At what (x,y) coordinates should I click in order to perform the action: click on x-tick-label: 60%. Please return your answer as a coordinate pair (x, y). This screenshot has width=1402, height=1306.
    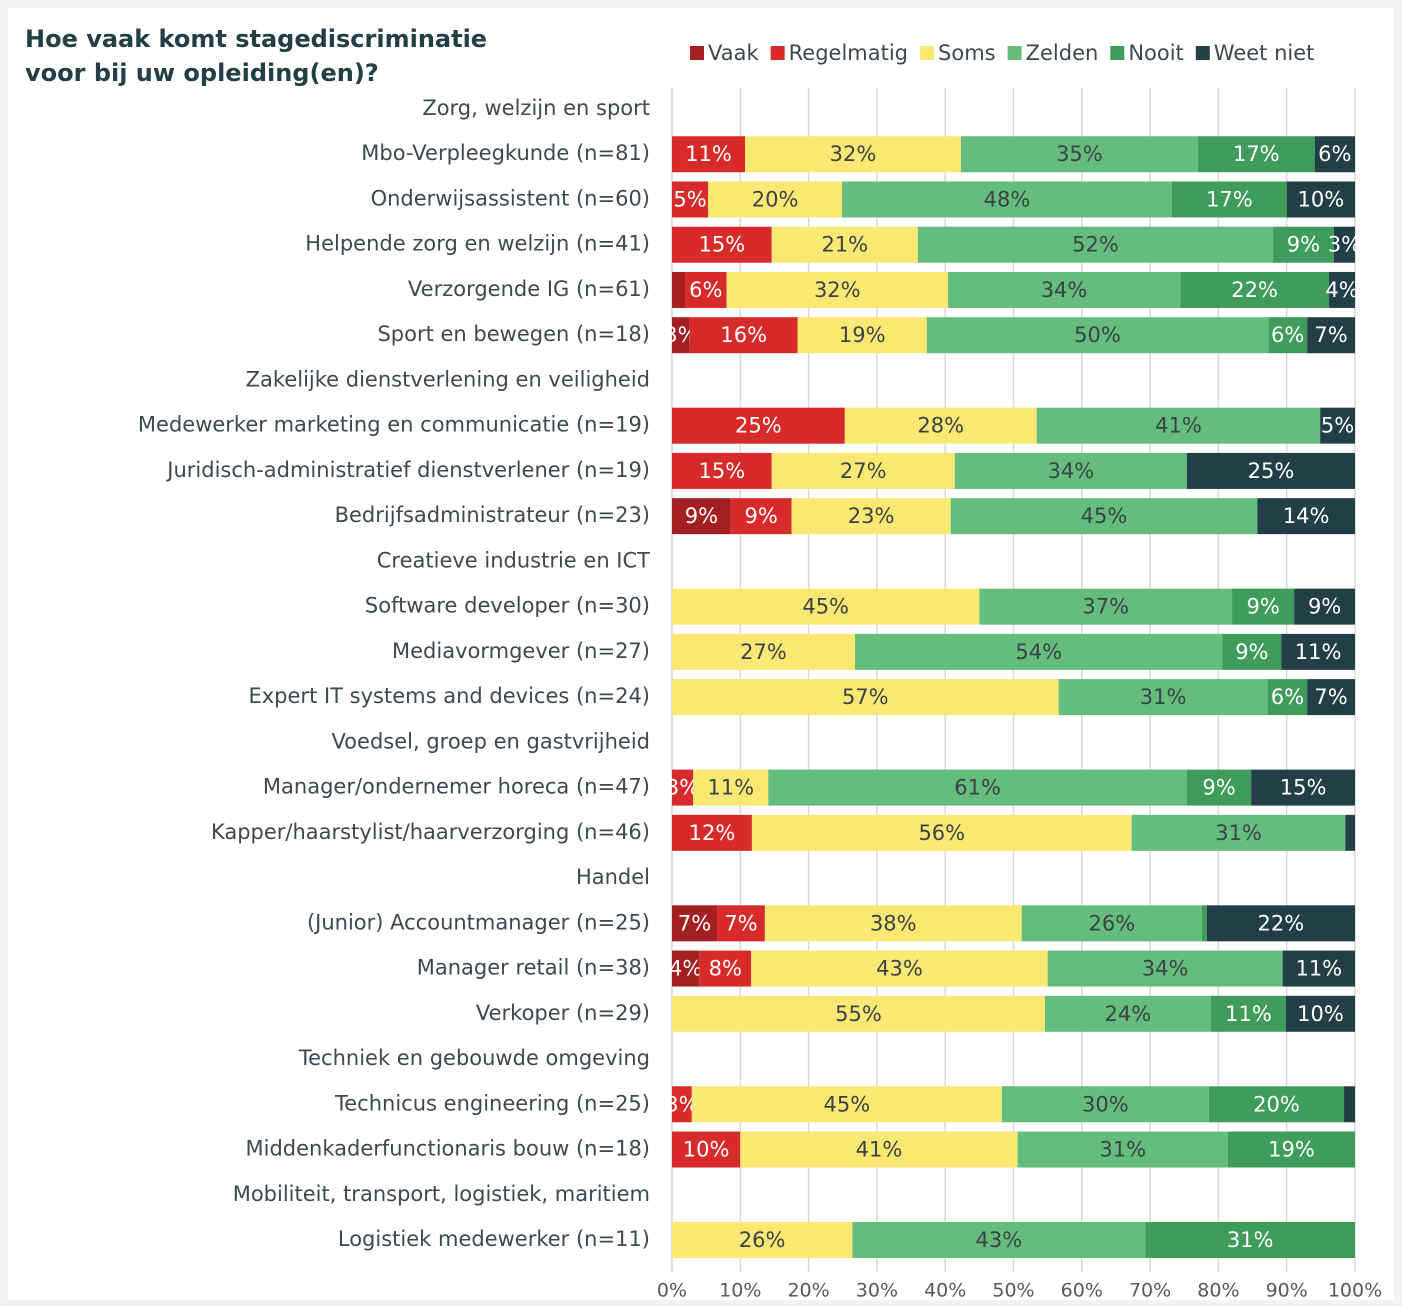
    Looking at the image, I should click on (1082, 1291).